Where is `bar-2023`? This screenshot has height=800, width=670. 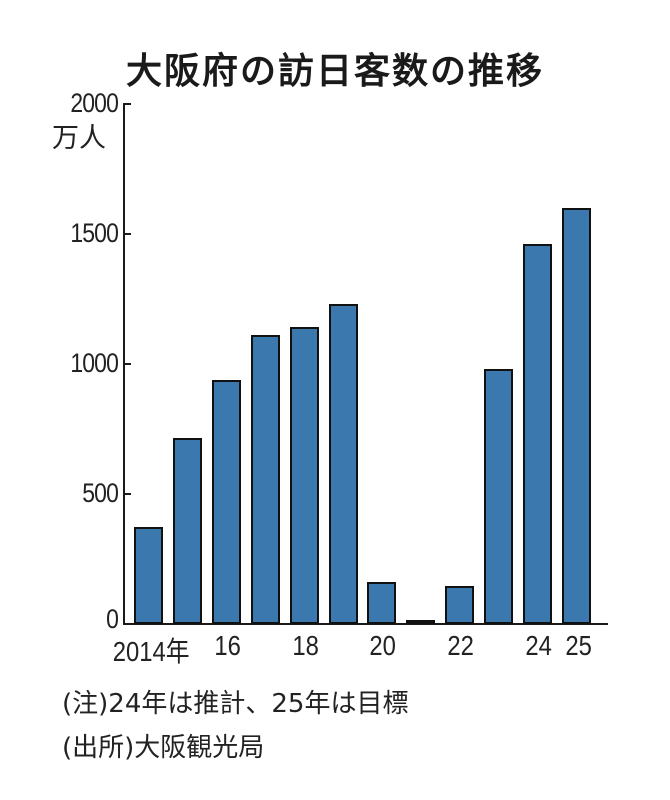
bar-2023 is located at coordinates (499, 496).